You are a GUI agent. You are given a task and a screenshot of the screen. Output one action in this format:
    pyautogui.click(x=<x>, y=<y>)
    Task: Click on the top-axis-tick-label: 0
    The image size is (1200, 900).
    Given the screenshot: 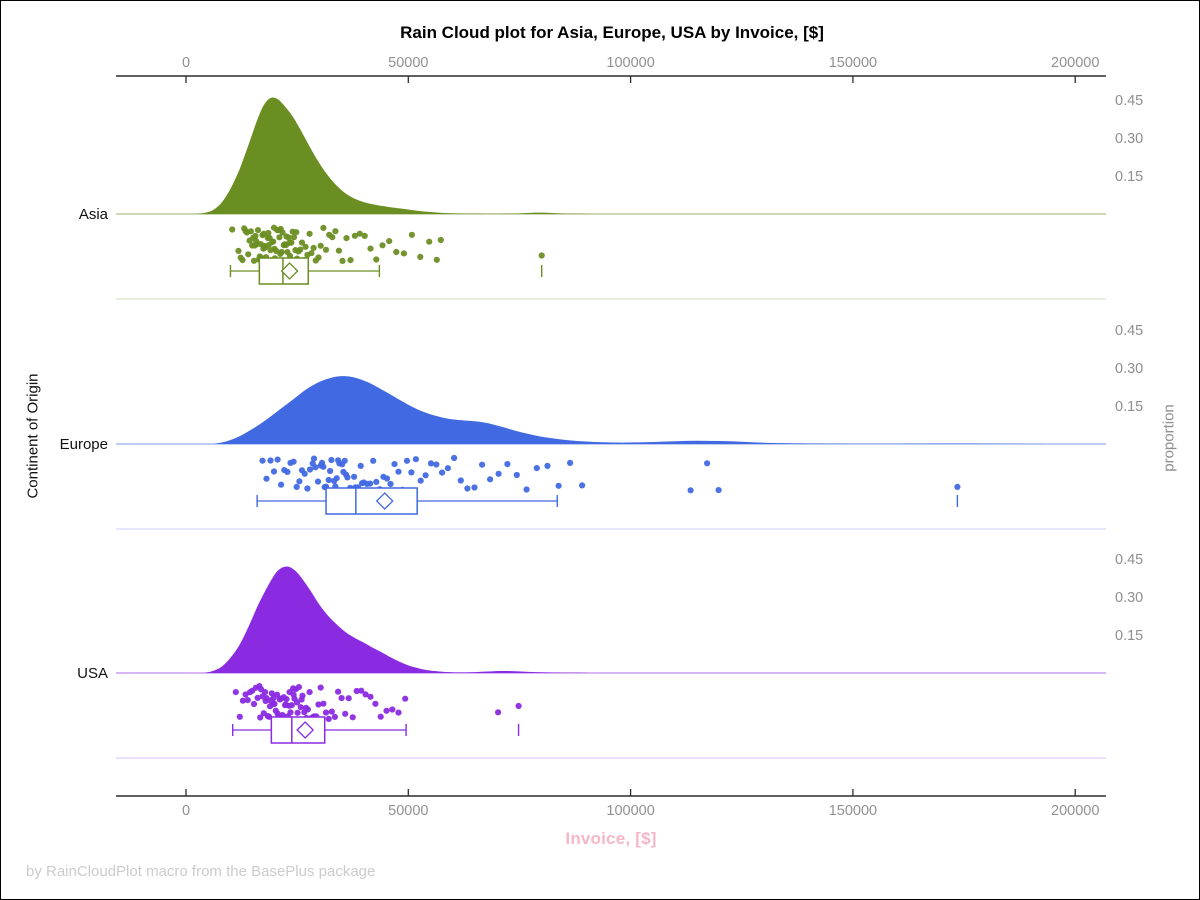 What is the action you would take?
    pyautogui.click(x=186, y=63)
    